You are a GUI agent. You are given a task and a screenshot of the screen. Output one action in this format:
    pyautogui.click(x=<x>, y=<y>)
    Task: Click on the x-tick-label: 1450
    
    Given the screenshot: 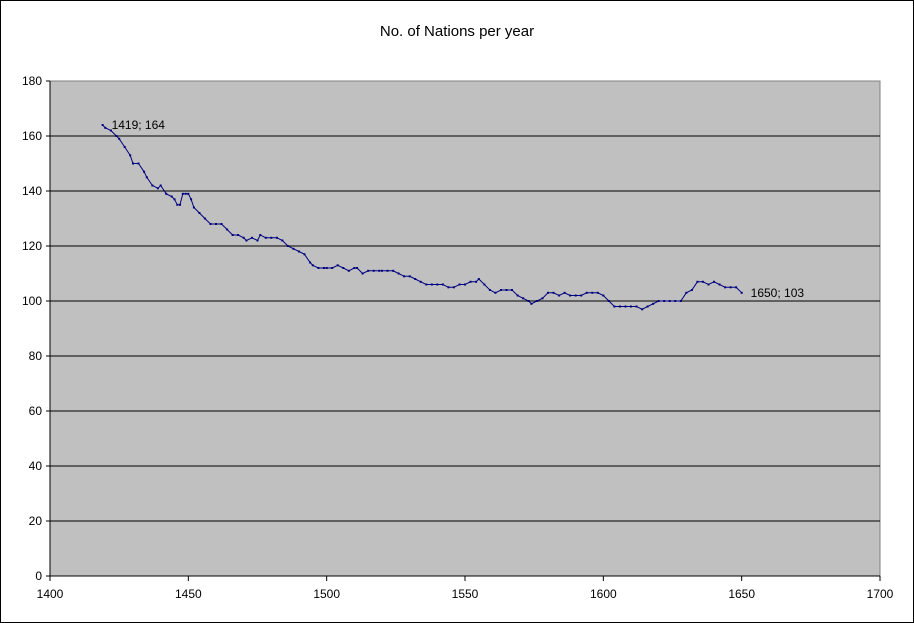 What is the action you would take?
    pyautogui.click(x=188, y=594)
    